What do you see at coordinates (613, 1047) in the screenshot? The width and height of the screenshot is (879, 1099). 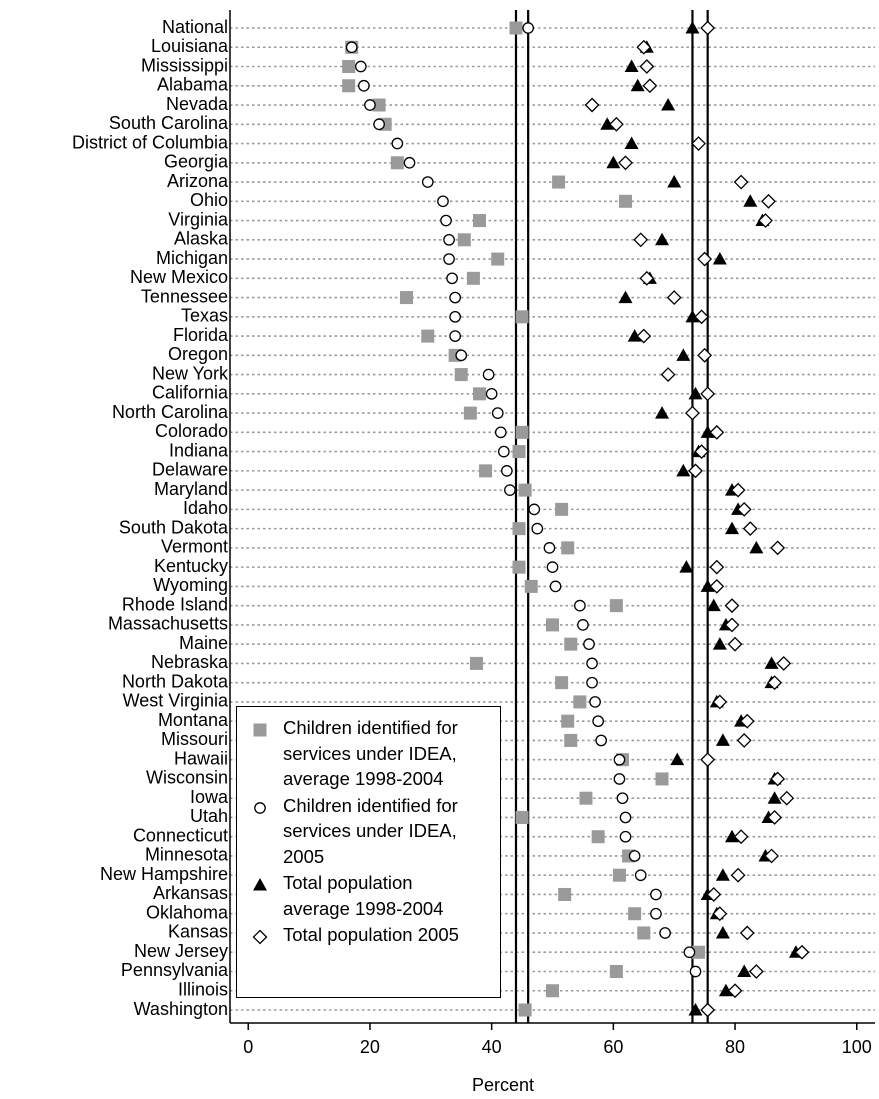 I see `x-tick-label: 60` at bounding box center [613, 1047].